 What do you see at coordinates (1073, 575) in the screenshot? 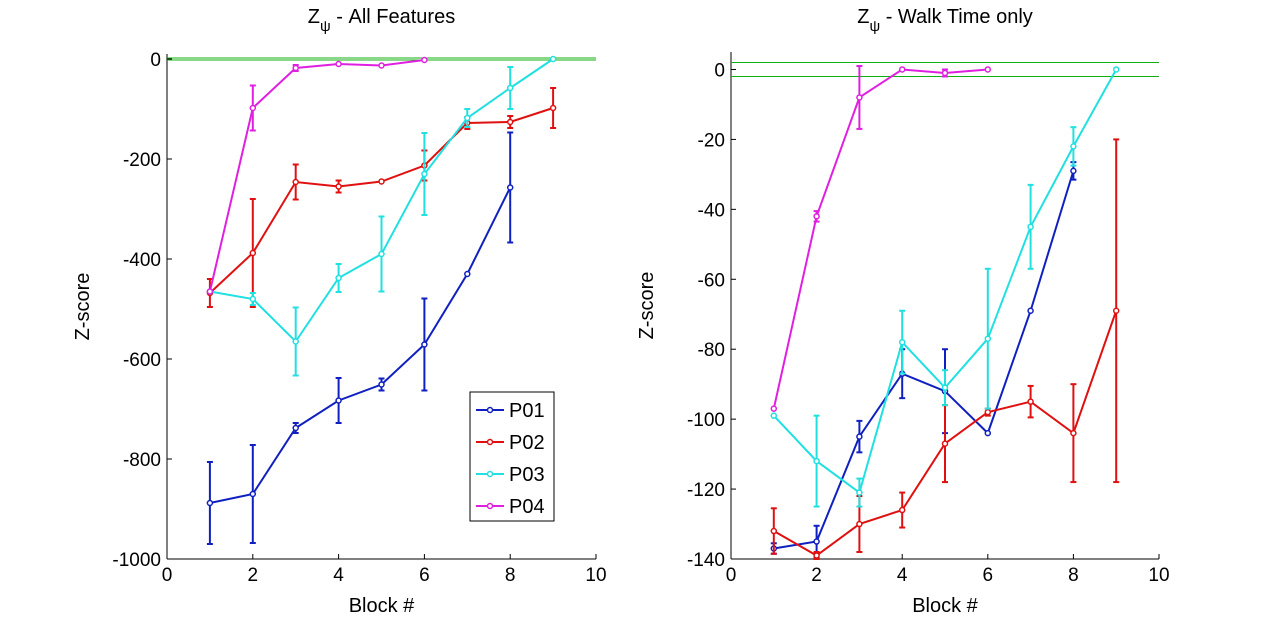
I see `x-tick-label: 8` at bounding box center [1073, 575].